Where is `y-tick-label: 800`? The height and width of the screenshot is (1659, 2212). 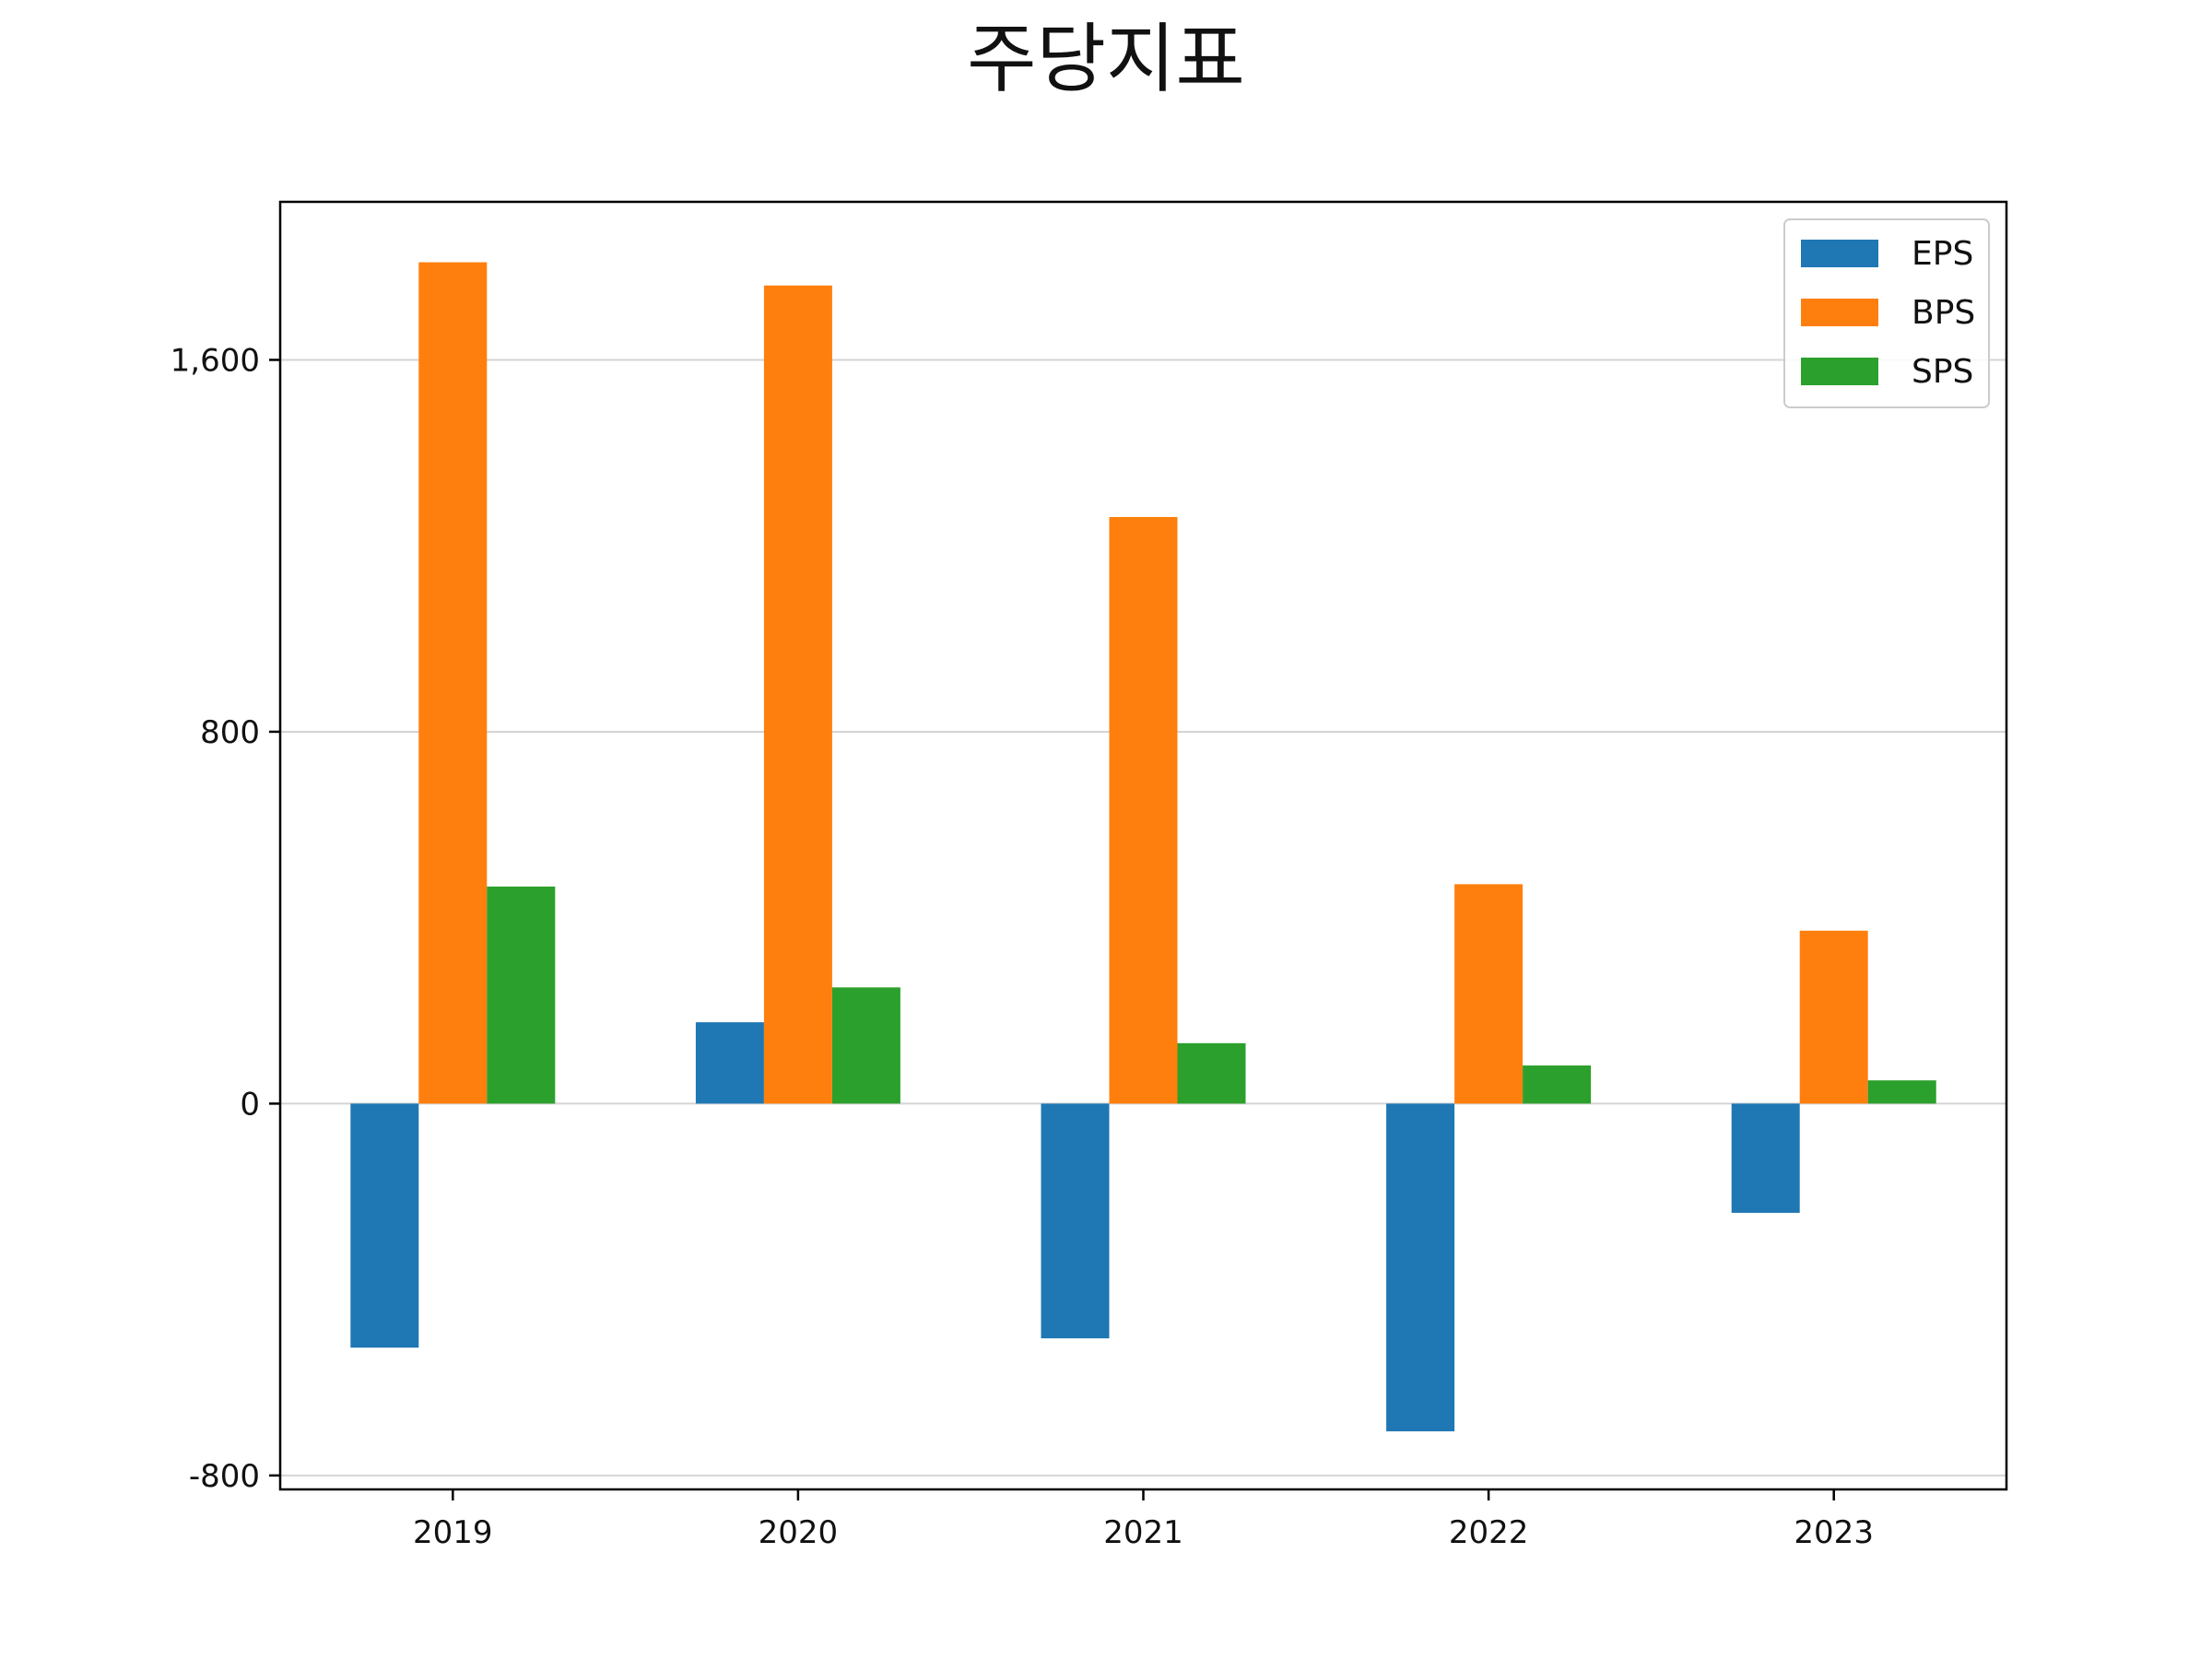
y-tick-label: 800 is located at coordinates (230, 732).